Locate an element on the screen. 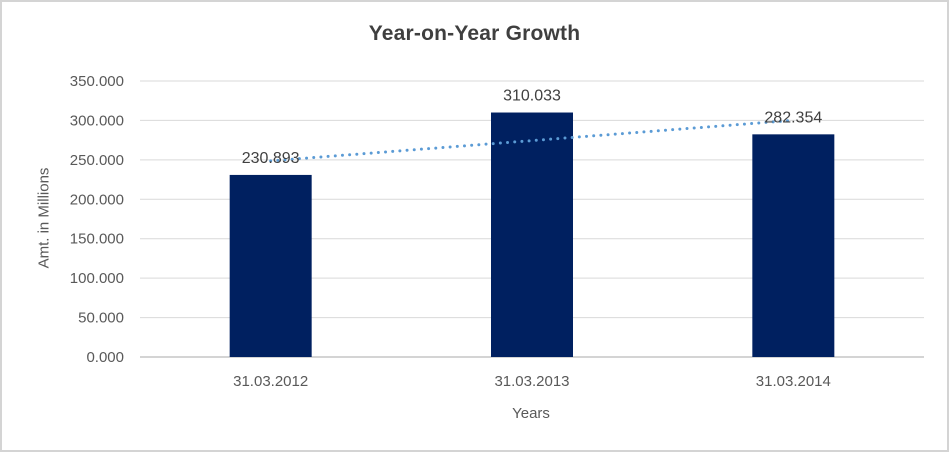  trendline is located at coordinates (532, 140).